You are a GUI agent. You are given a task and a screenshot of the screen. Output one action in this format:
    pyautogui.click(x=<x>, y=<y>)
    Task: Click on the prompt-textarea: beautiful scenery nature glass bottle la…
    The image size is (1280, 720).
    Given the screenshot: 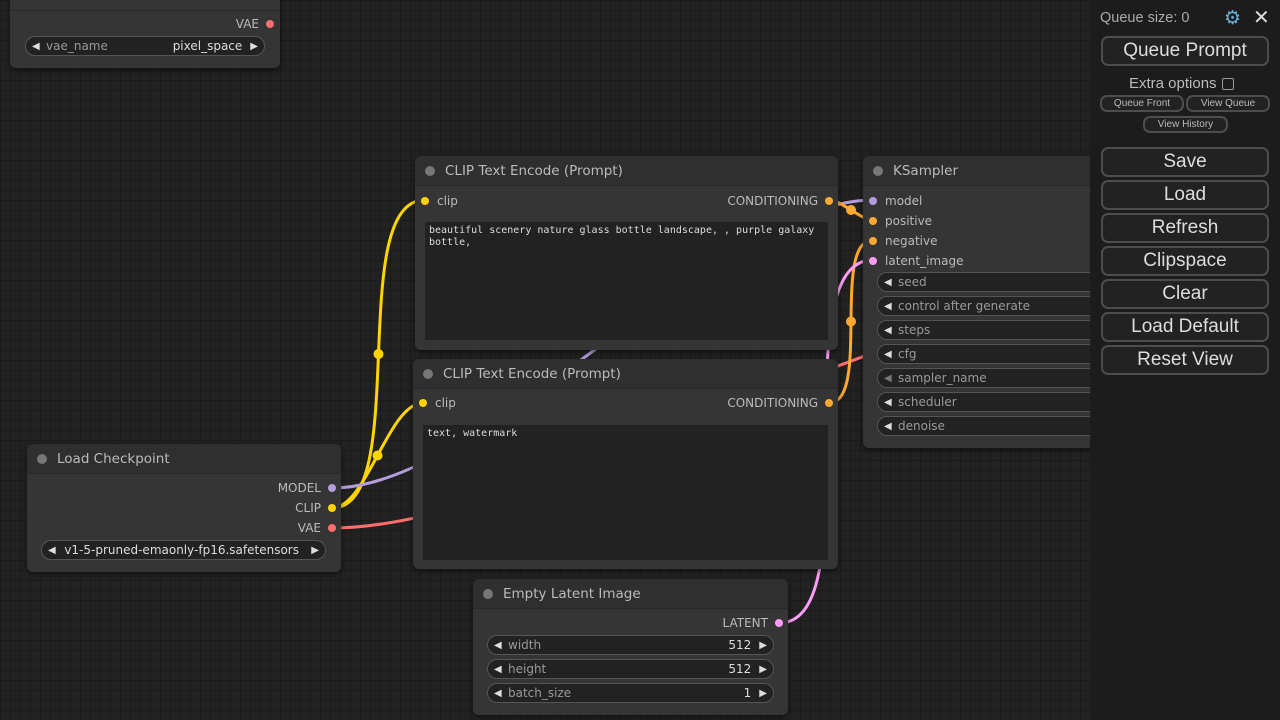 What is the action you would take?
    pyautogui.click(x=626, y=281)
    